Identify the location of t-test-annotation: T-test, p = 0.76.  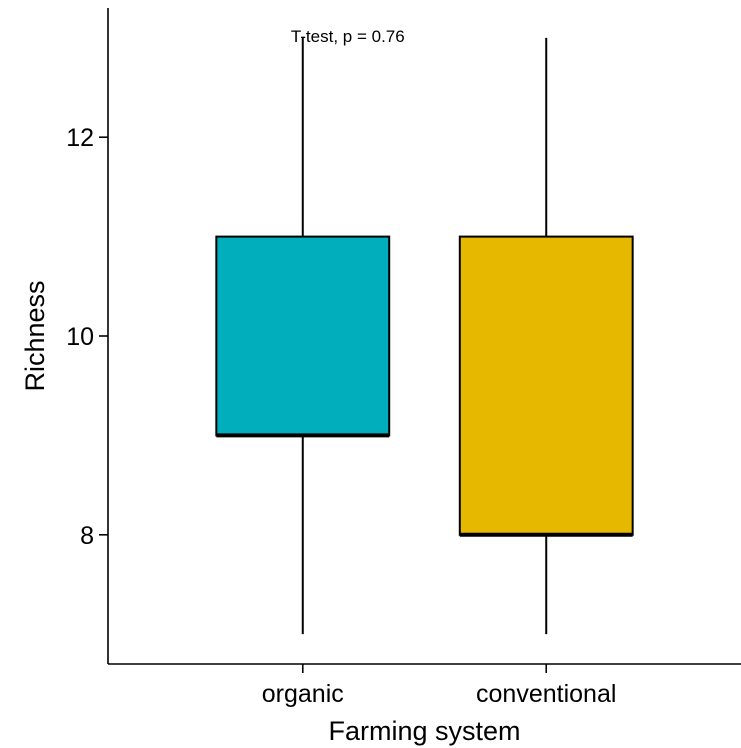
(348, 36).